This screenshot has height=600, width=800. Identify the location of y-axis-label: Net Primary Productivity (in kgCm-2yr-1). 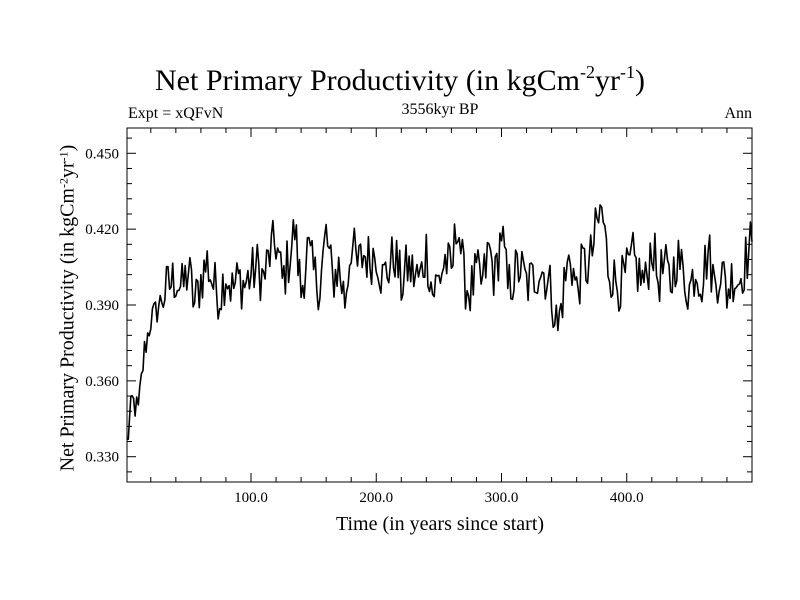
(67, 308).